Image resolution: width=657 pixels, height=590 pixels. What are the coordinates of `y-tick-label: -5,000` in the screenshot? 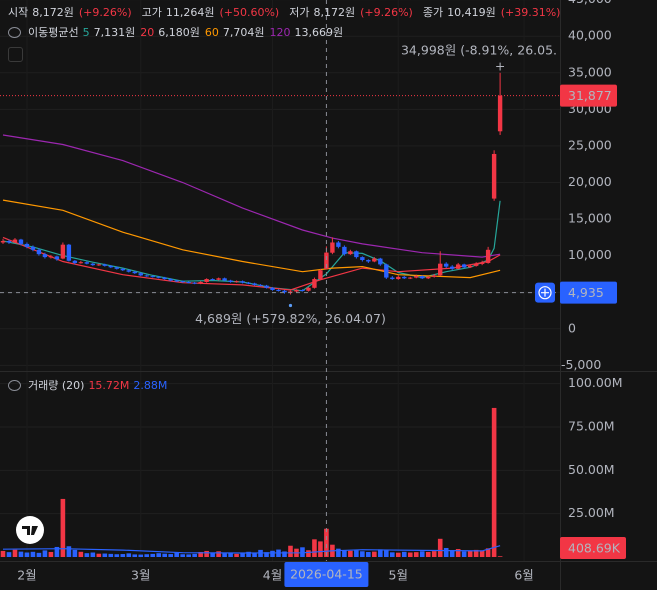 It's located at (581, 364).